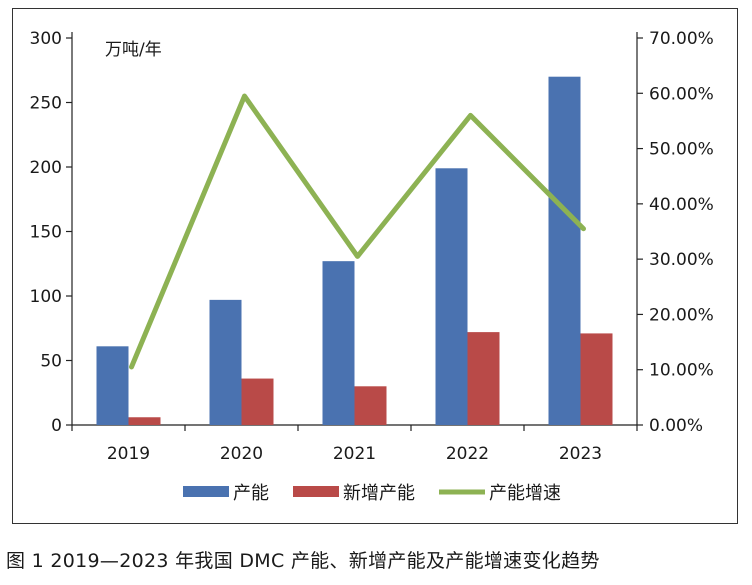 Image resolution: width=752 pixels, height=585 pixels. I want to click on bar-new-capacity-2021, so click(370, 405).